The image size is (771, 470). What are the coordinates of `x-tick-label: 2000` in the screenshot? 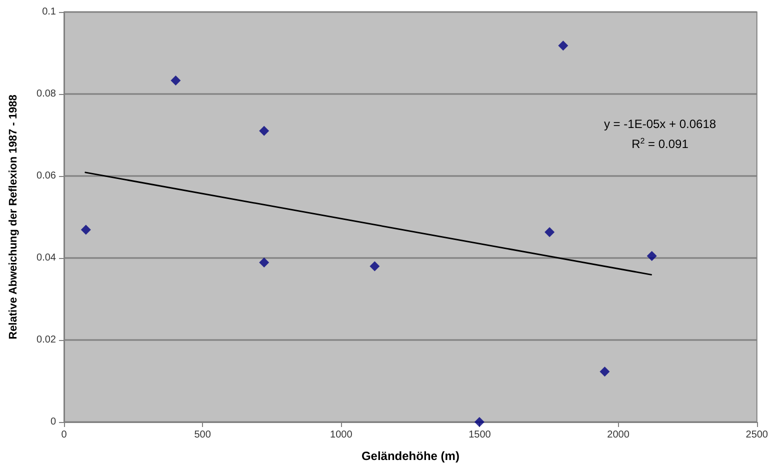 It's located at (618, 435).